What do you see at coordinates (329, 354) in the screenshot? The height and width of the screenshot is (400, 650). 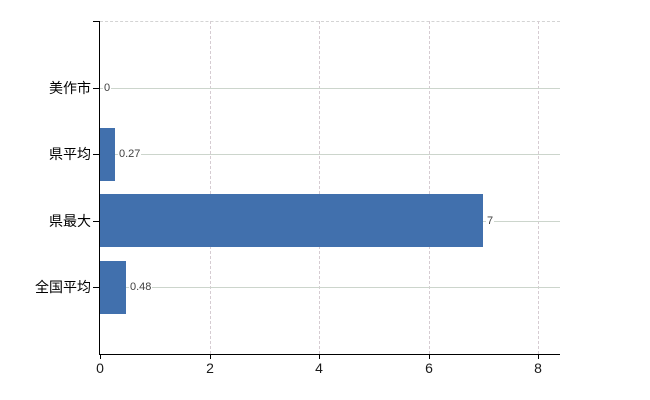 I see `x-axis-line` at bounding box center [329, 354].